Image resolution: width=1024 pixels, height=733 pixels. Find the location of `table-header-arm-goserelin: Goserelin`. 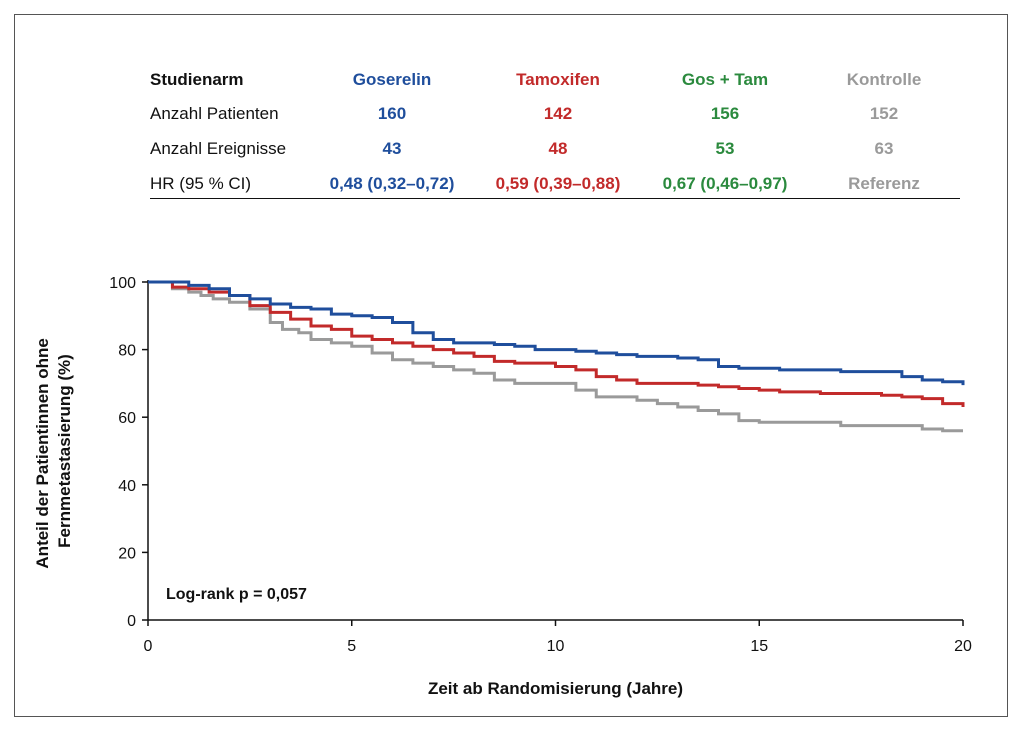

table-header-arm-goserelin: Goserelin is located at coordinates (392, 79).